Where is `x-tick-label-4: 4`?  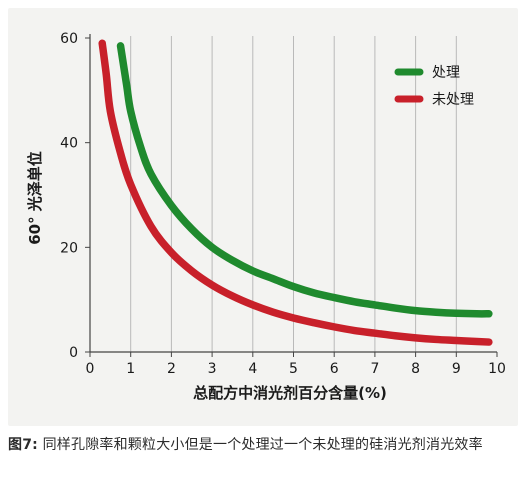
x-tick-label-4: 4 is located at coordinates (252, 369).